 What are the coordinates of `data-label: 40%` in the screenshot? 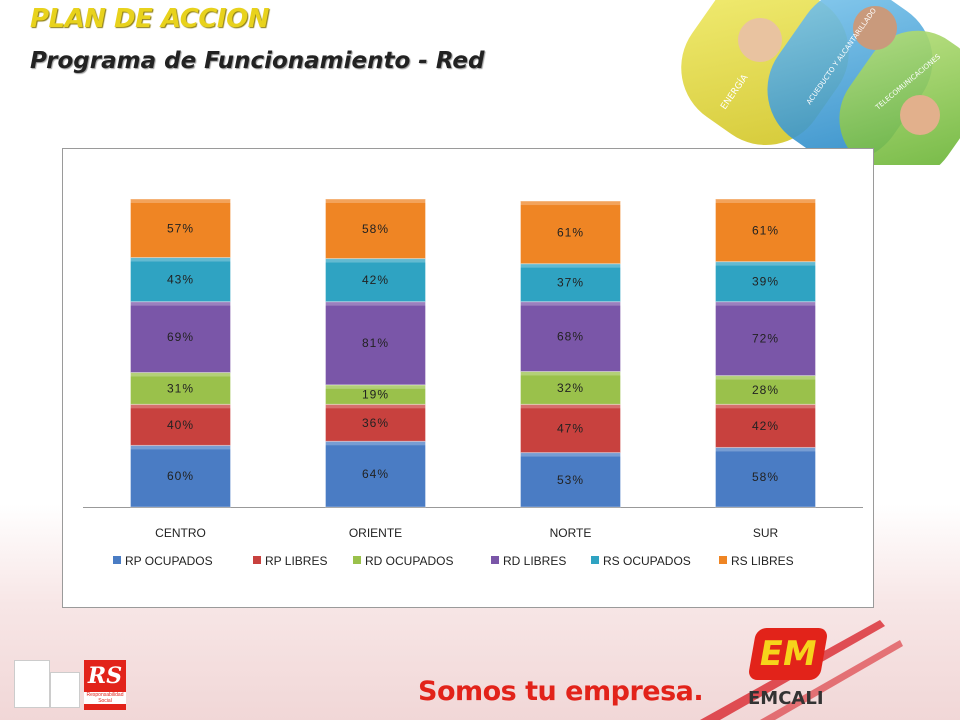 It's located at (180, 425).